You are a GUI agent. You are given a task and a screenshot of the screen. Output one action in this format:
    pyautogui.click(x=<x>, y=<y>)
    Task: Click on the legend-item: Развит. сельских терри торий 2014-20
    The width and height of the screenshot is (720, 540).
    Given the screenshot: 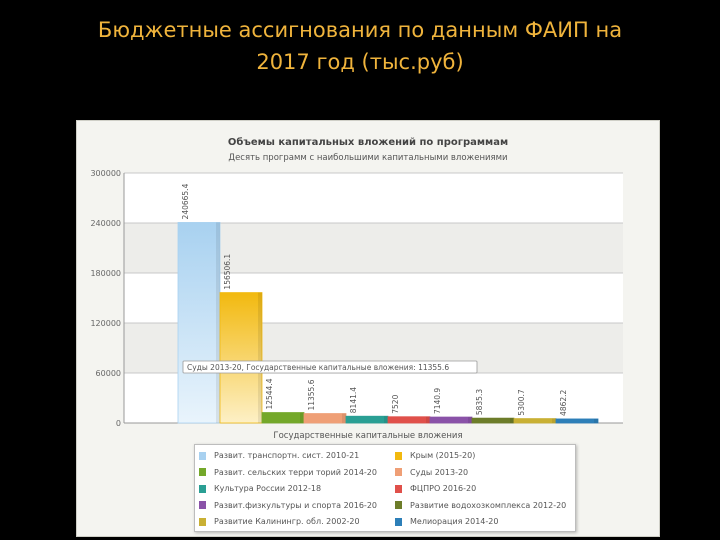 What is the action you would take?
    pyautogui.click(x=288, y=472)
    